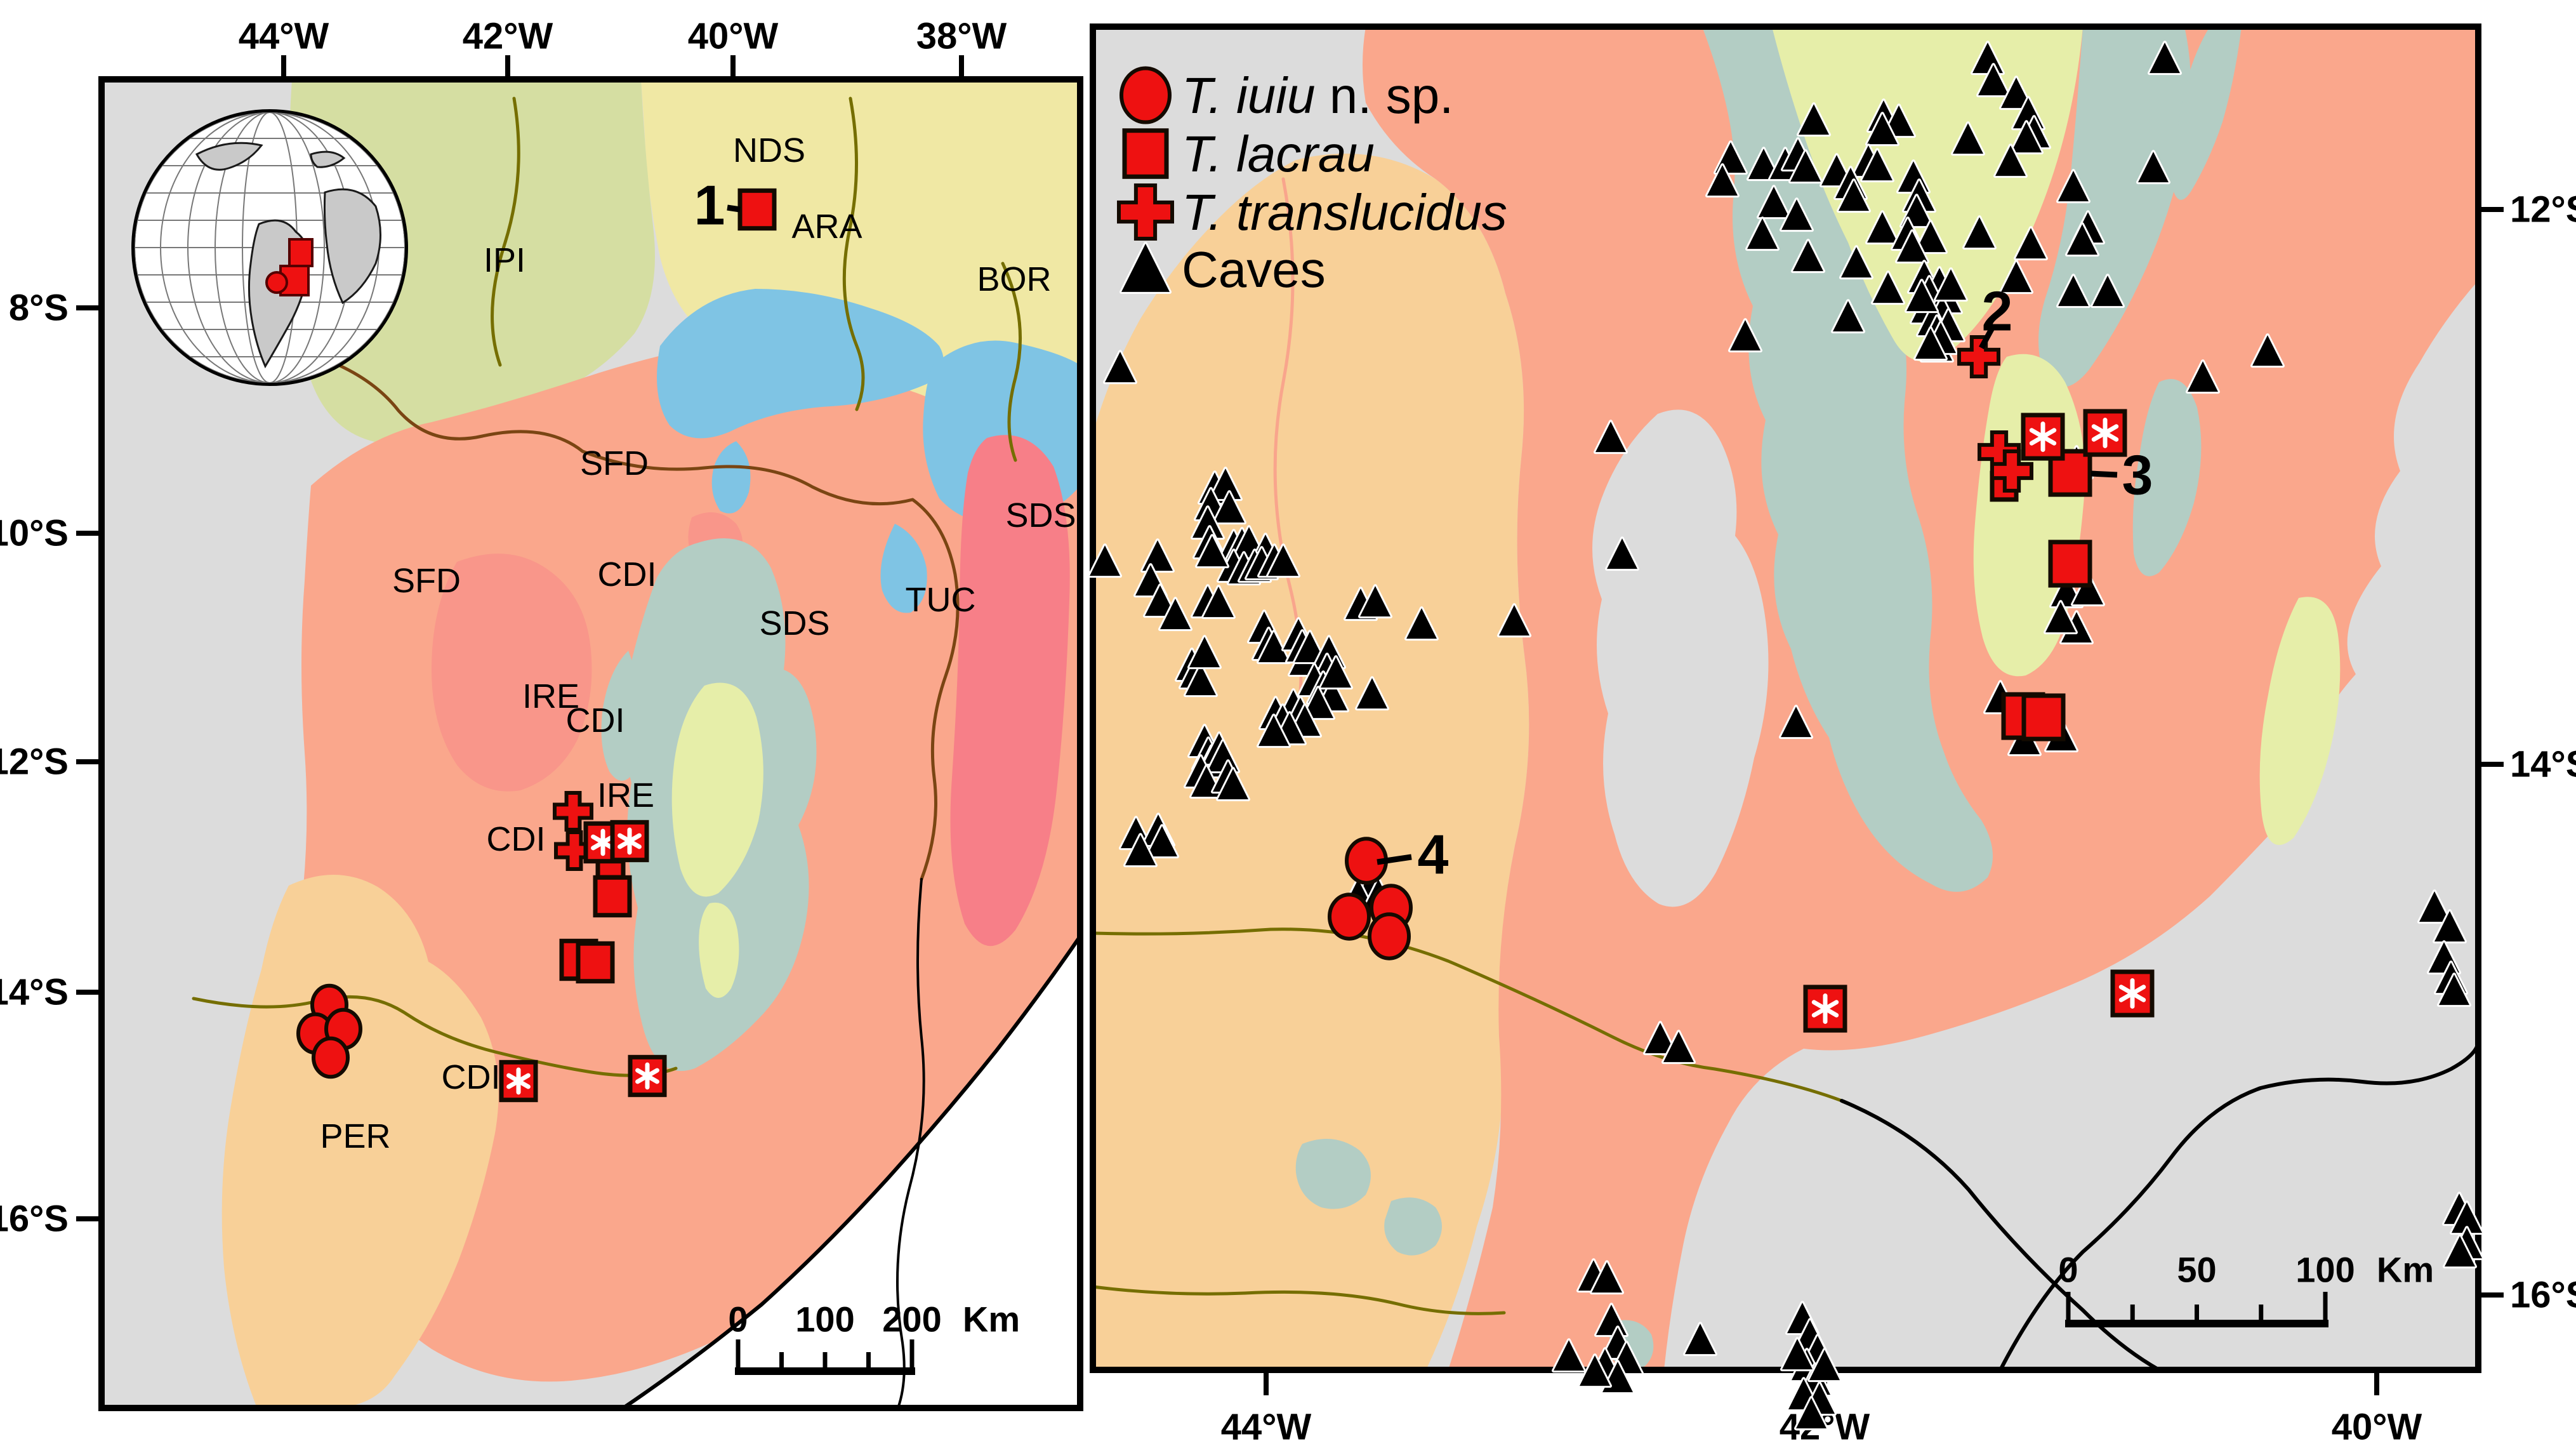 This screenshot has height=1441, width=2576. I want to click on site-number-3: 3, so click(2137, 475).